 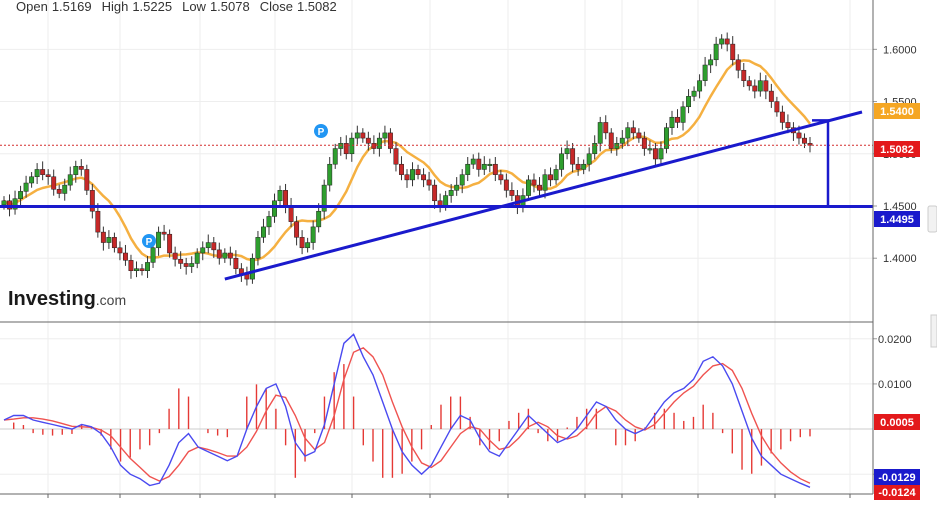 I want to click on signal-badge: -0.0124, so click(x=897, y=492).